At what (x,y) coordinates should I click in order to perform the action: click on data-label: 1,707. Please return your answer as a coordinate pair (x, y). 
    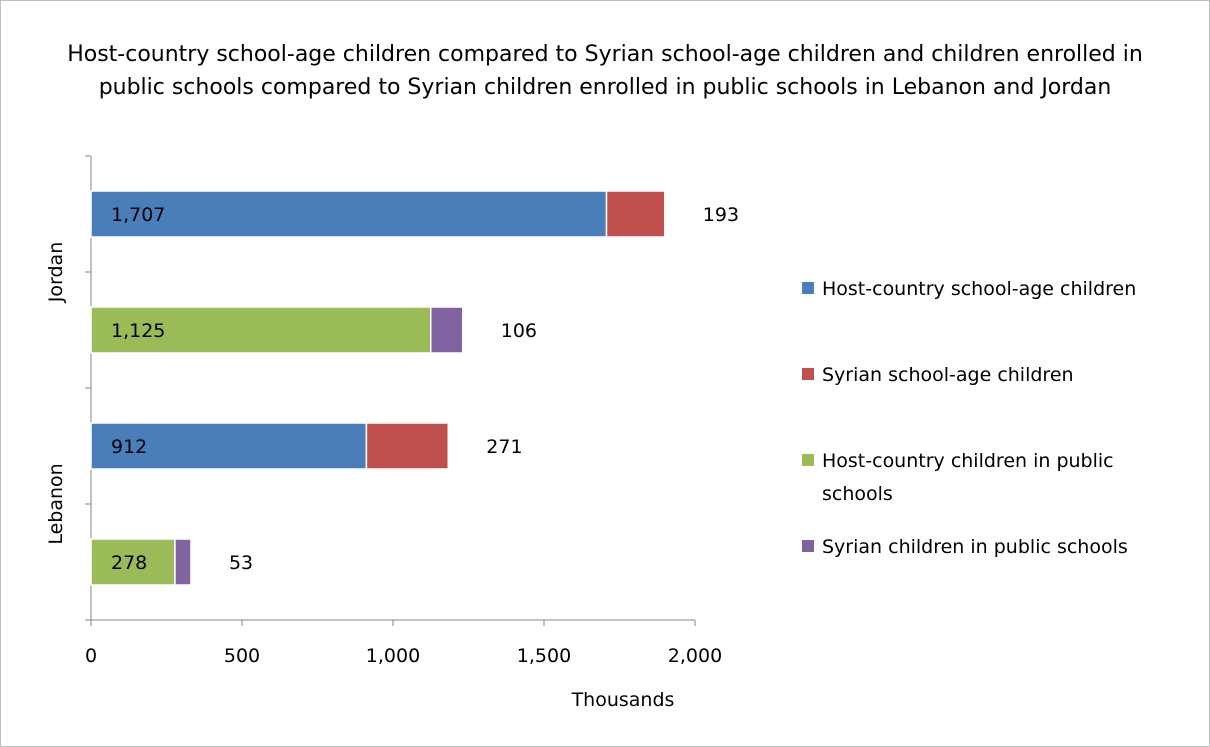
    Looking at the image, I should click on (138, 215).